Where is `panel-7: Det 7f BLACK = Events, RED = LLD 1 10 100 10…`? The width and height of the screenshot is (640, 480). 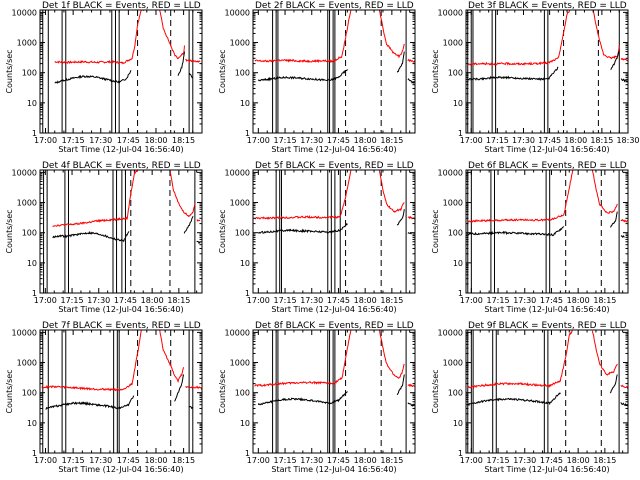 panel-7: Det 7f BLACK = Events, RED = LLD 1 10 100 10… is located at coordinates (104, 397).